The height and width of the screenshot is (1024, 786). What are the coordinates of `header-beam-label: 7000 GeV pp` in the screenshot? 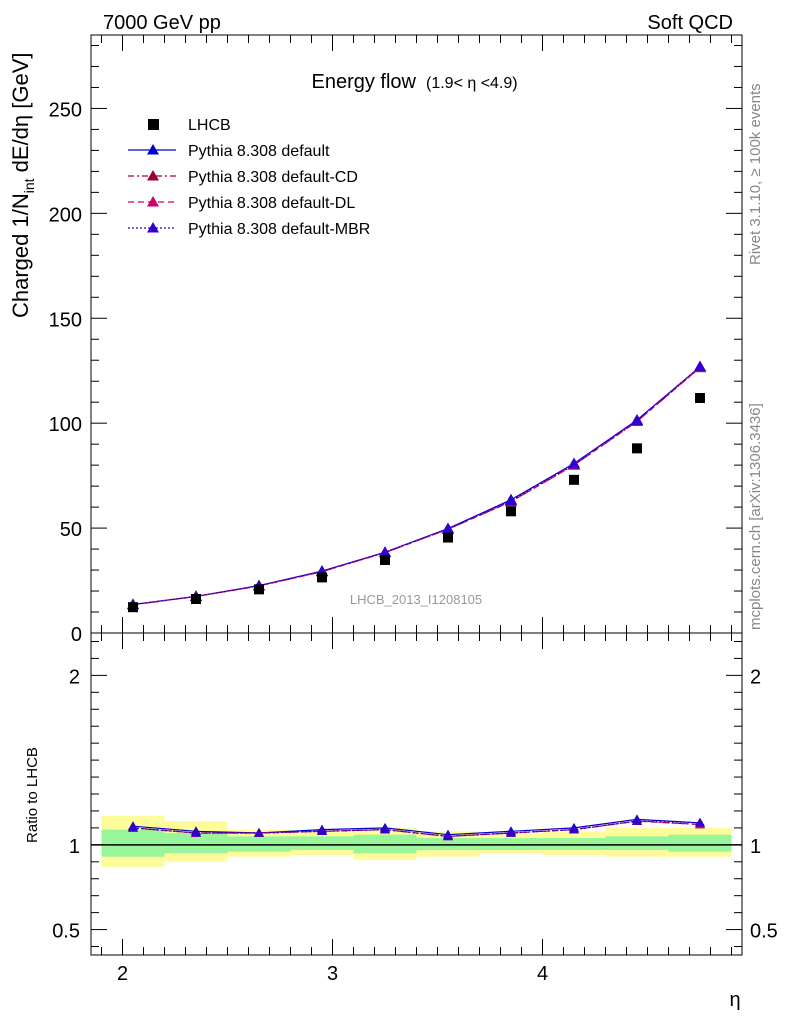 It's located at (162, 23).